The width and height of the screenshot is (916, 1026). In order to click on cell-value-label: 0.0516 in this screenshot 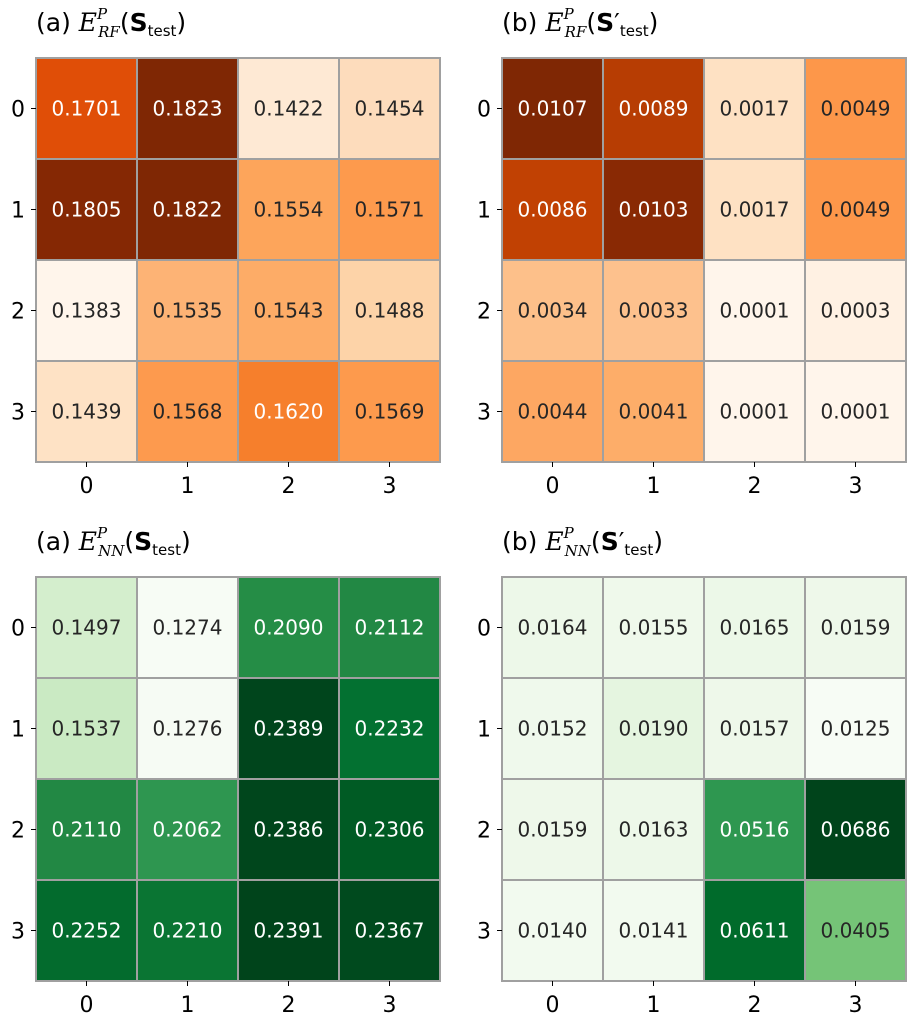, I will do `click(755, 830)`.